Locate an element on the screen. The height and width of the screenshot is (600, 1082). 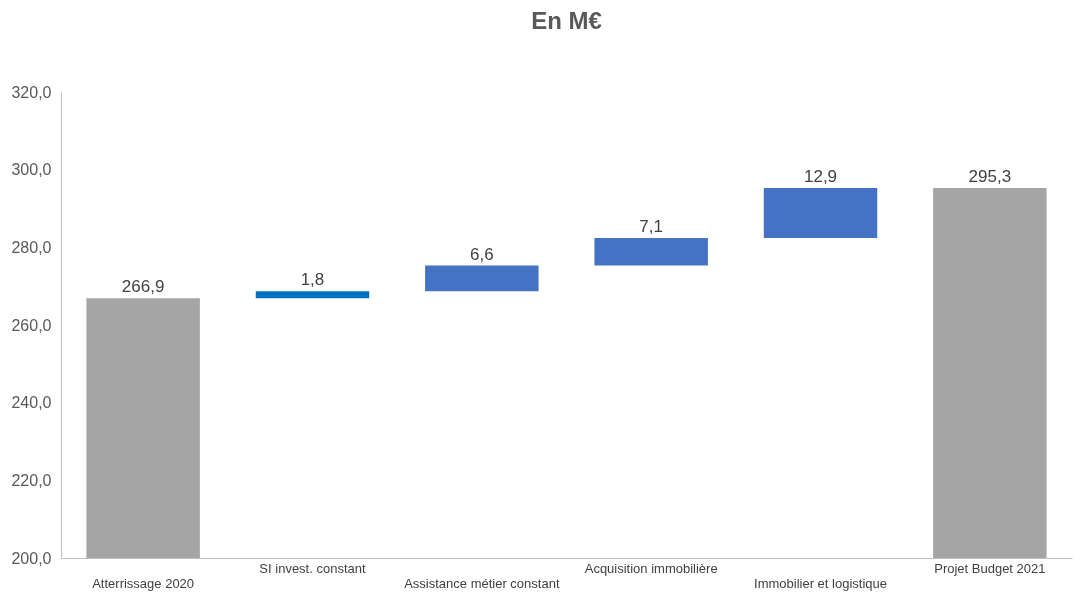
x-tick-label: Atterrissage 2020 is located at coordinates (143, 583).